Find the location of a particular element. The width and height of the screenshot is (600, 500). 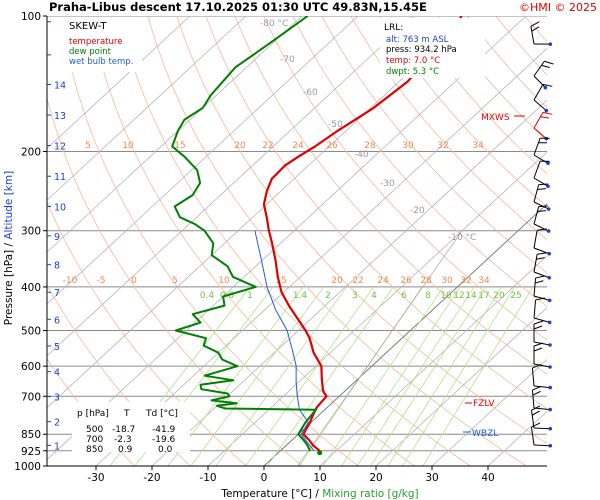

lrl-title: LRL: is located at coordinates (393, 28).